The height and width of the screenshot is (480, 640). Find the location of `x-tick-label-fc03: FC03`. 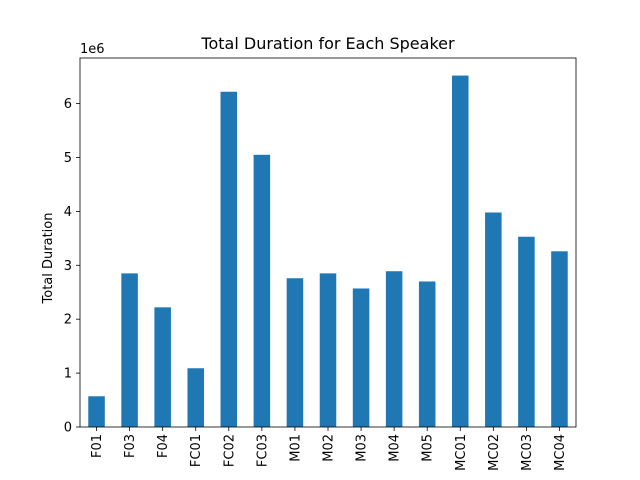

x-tick-label-fc03: FC03 is located at coordinates (262, 450).